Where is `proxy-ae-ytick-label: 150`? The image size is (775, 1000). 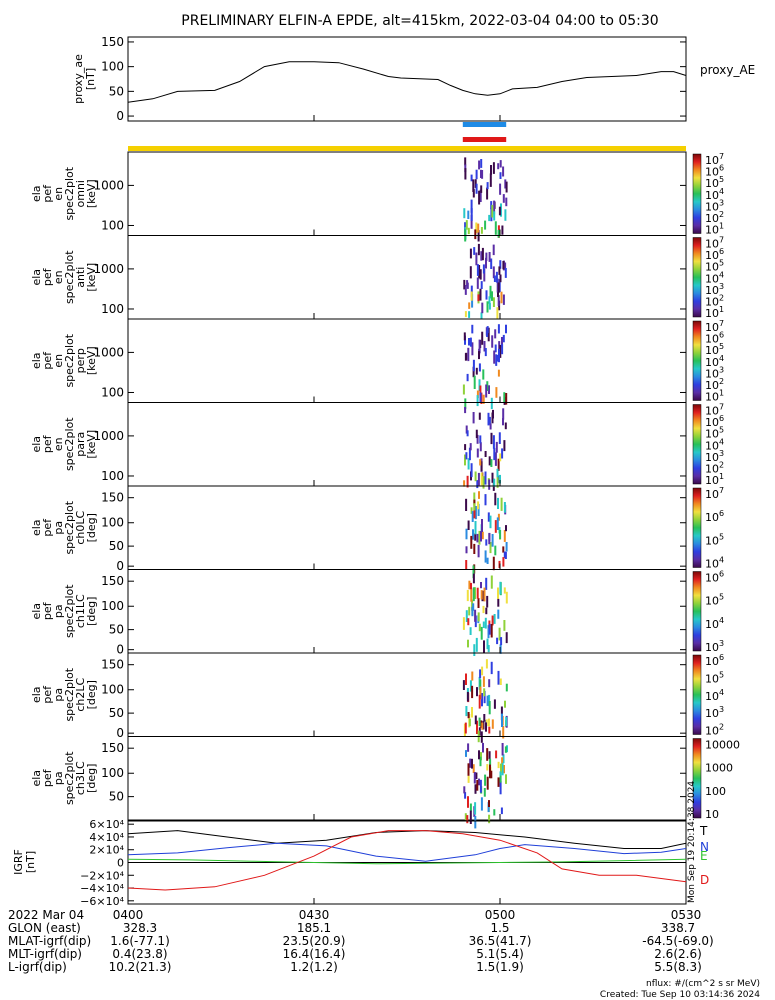 proxy-ae-ytick-label: 150 is located at coordinates (112, 42).